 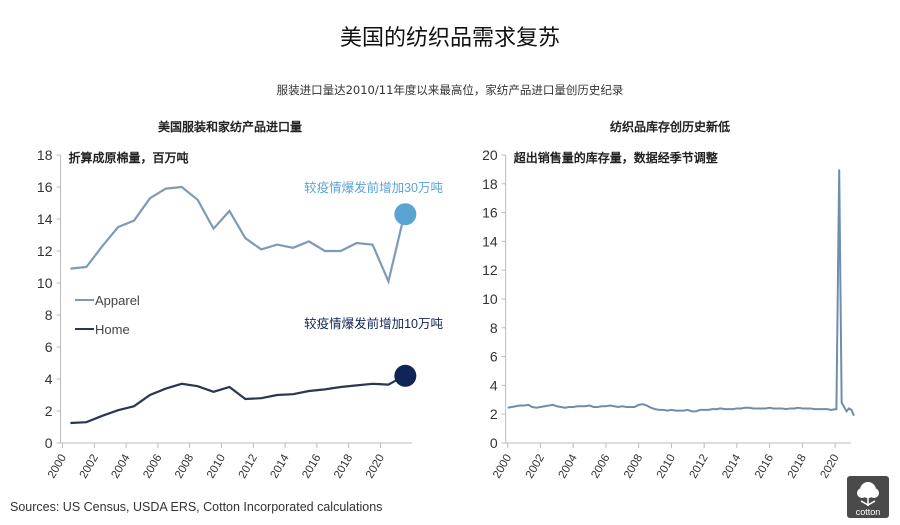 I want to click on annotation-home: 较疫情爆发前增加10万吨, so click(x=373, y=323).